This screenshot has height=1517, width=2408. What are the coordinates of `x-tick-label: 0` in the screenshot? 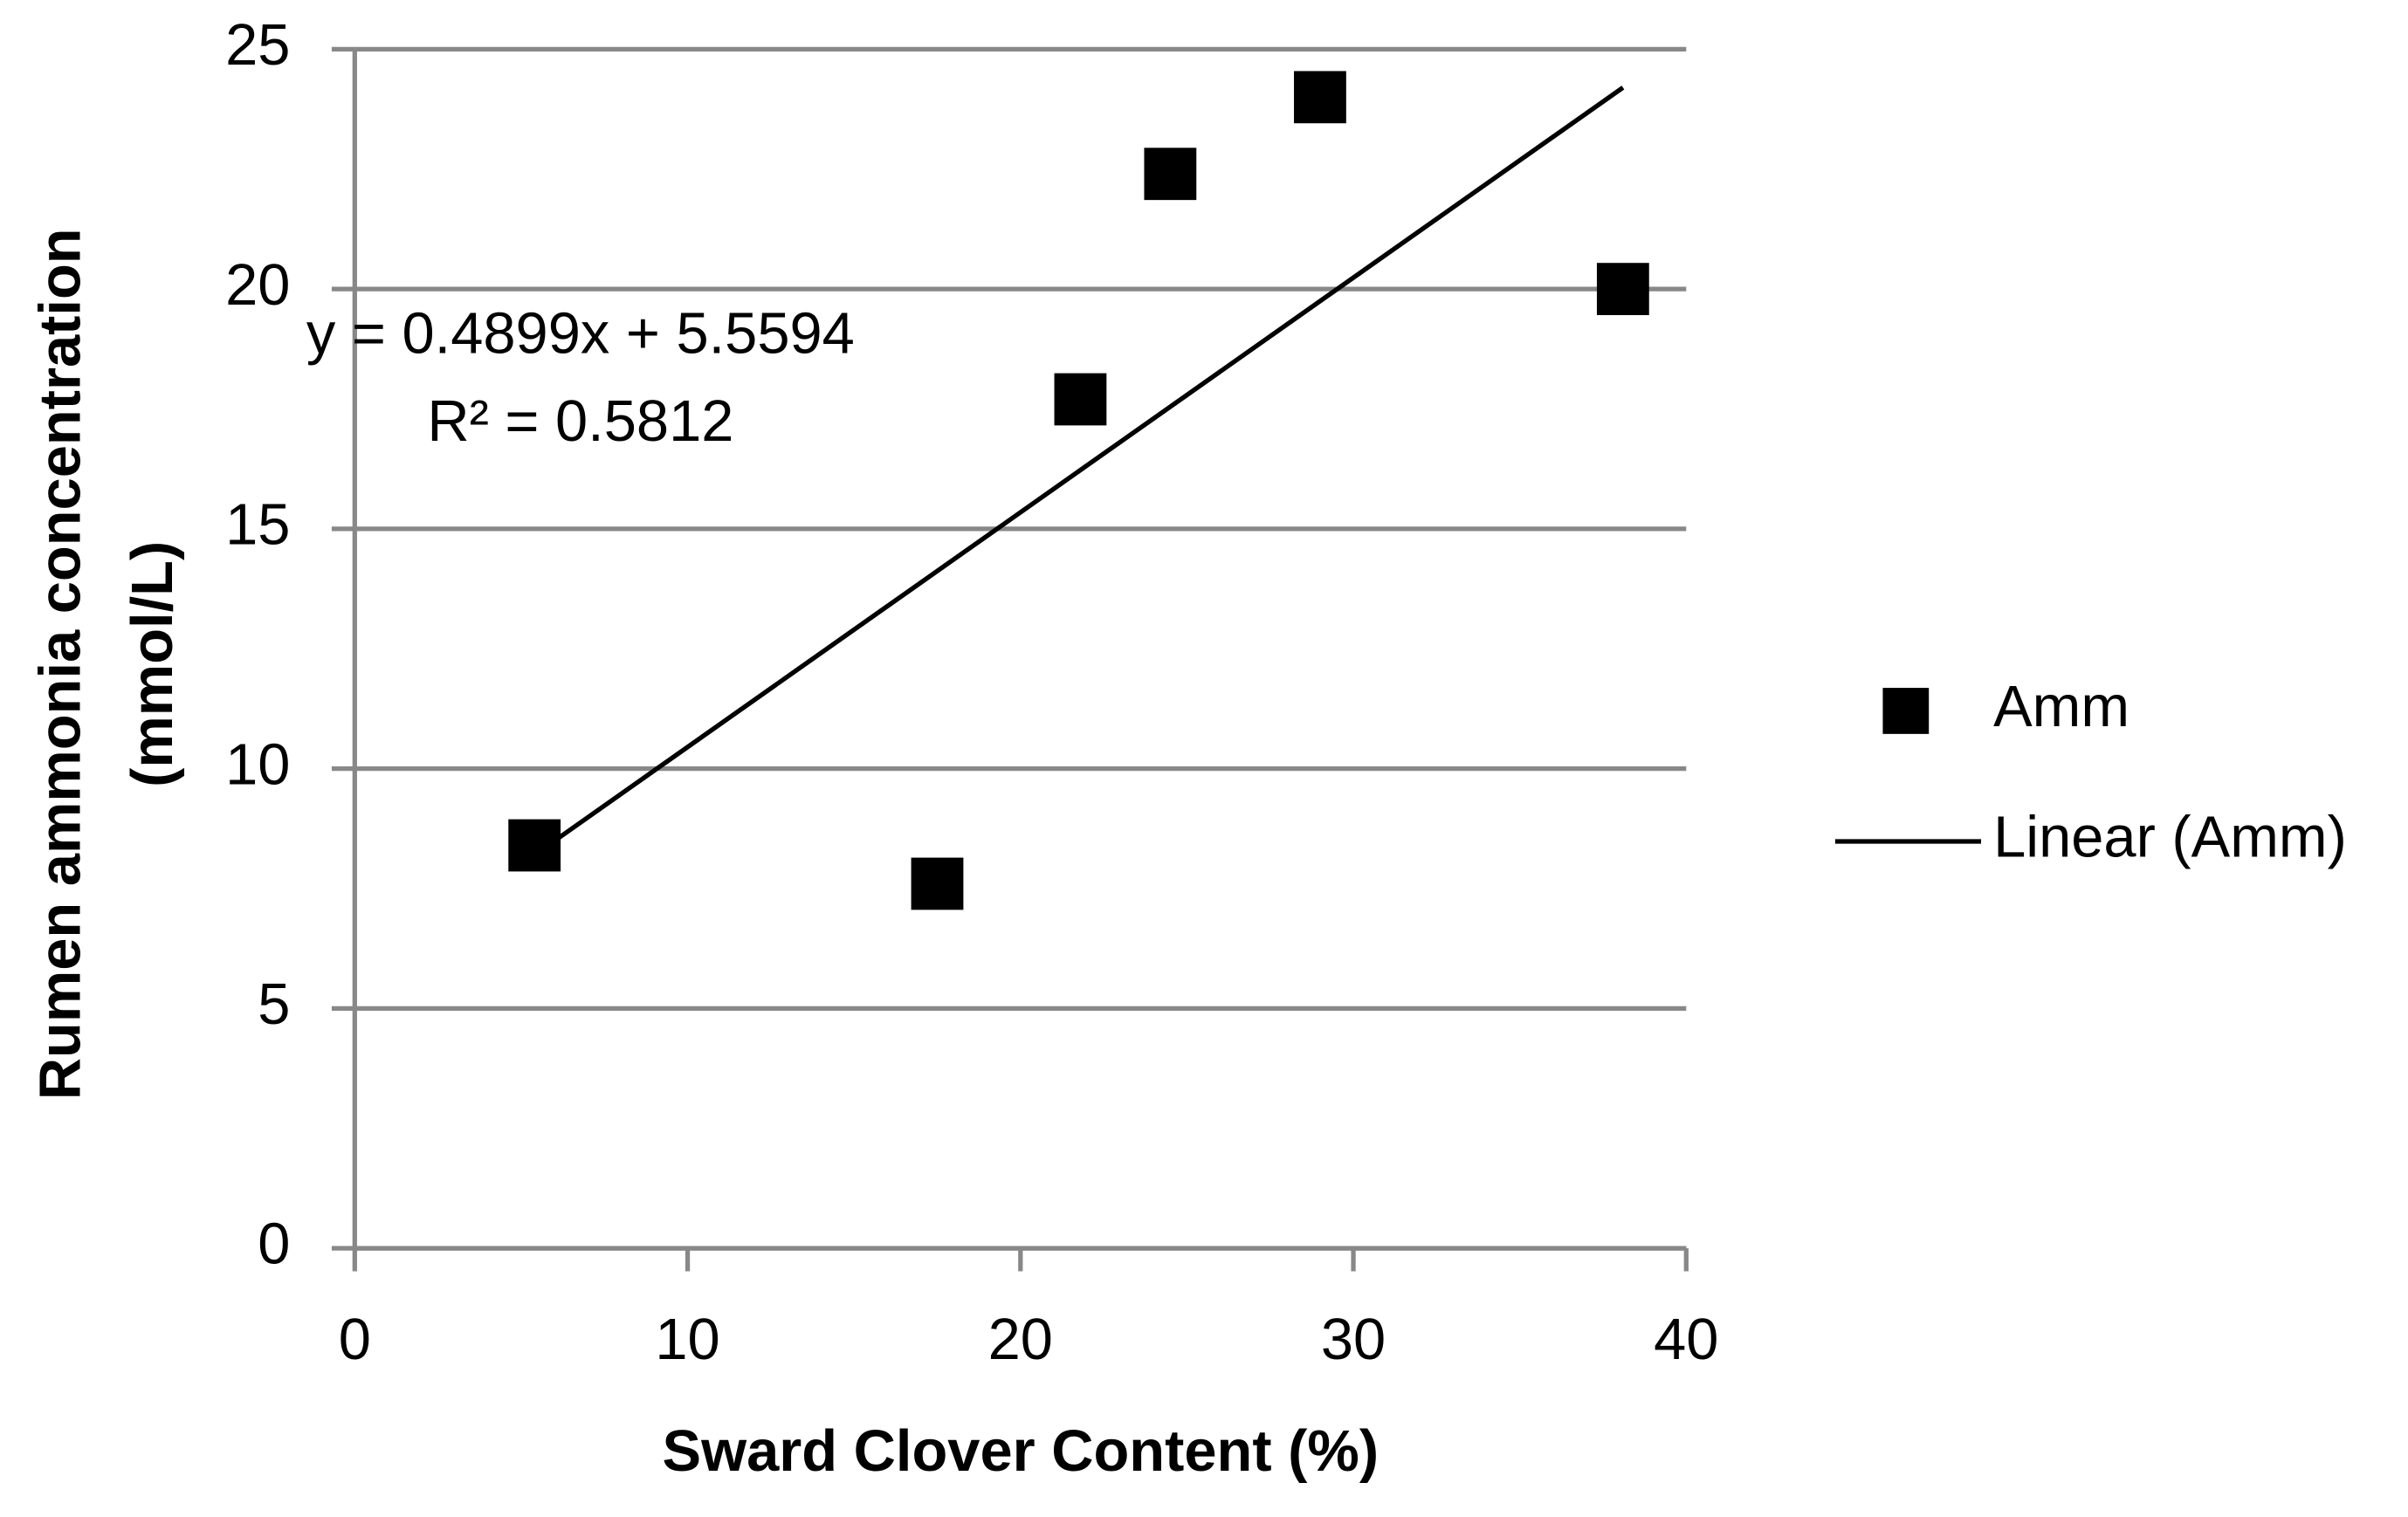 It's located at (355, 1340).